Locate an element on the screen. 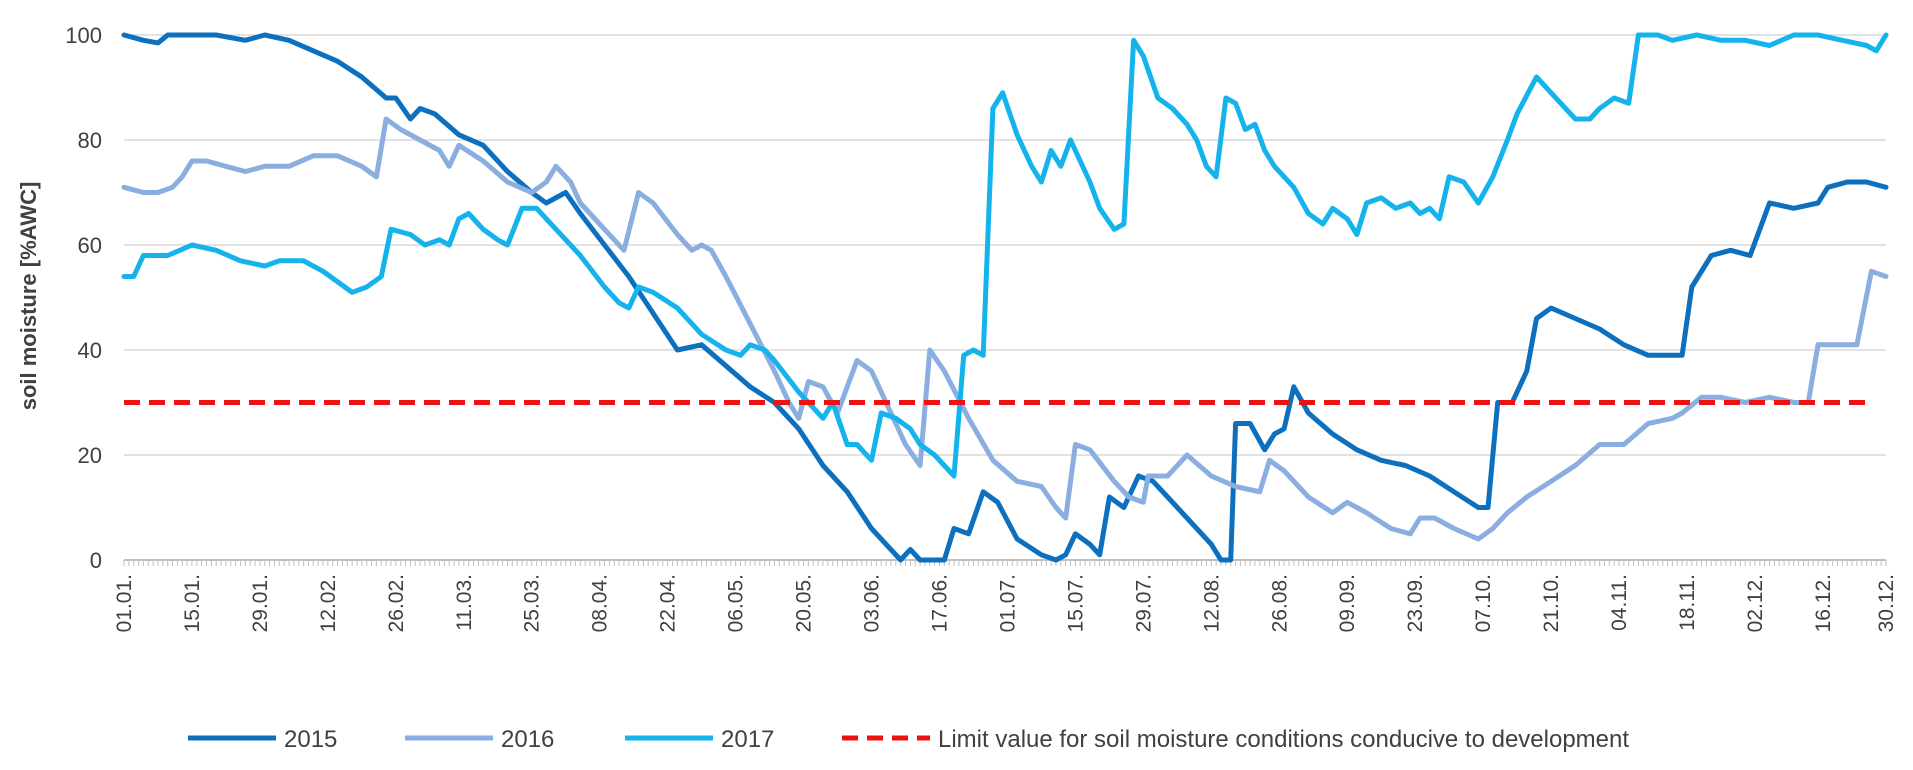 This screenshot has width=1913, height=770. x-tick-label: 04.11. is located at coordinates (1619, 602).